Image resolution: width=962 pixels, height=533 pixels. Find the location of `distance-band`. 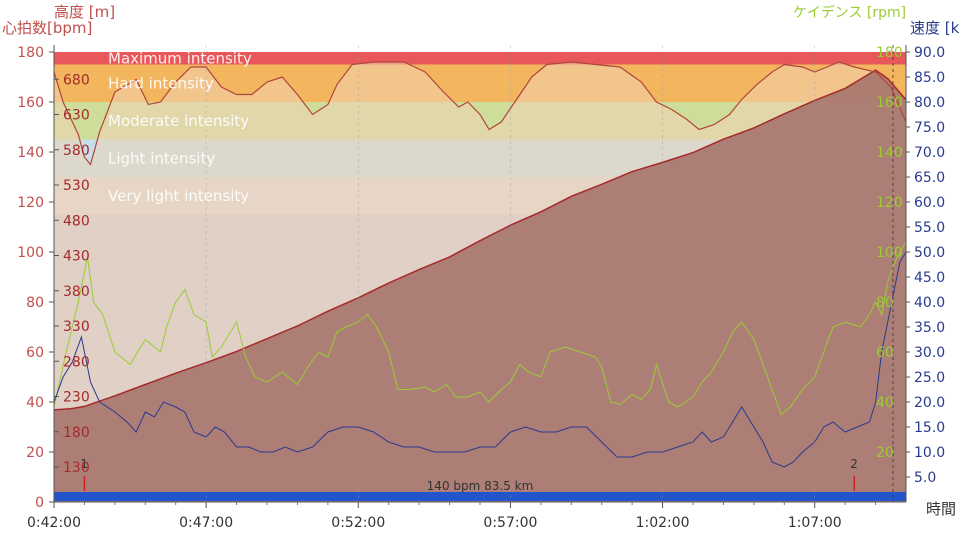

distance-band is located at coordinates (480, 496).